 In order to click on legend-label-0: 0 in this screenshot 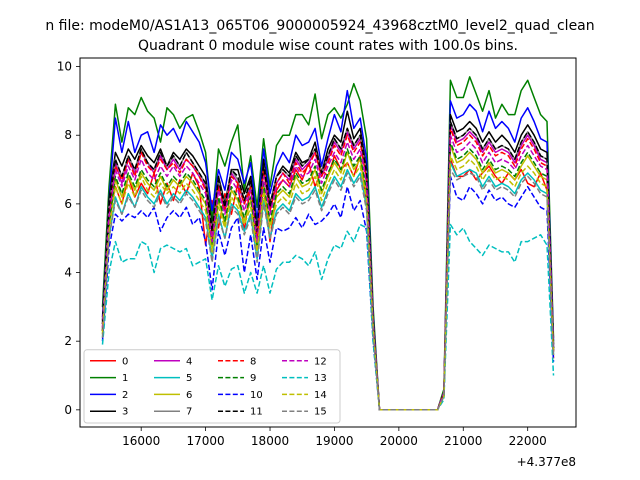, I will do `click(125, 361)`.